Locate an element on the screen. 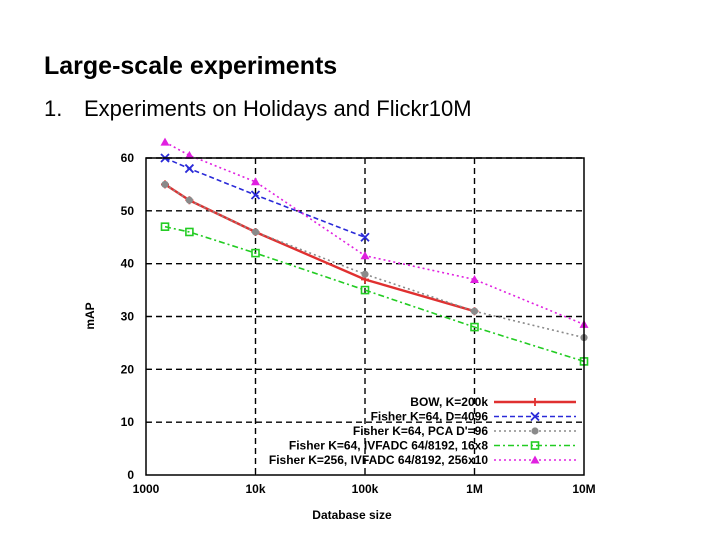 The image size is (720, 540). y-tick-label: 60 is located at coordinates (128, 158).